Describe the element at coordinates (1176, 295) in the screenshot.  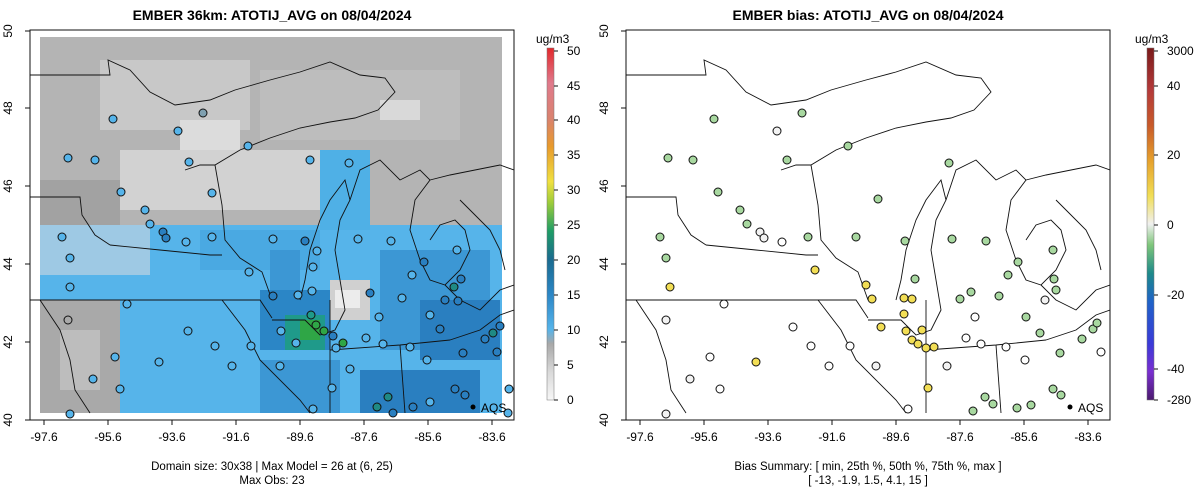
I see `legend-tick: -20` at that location.